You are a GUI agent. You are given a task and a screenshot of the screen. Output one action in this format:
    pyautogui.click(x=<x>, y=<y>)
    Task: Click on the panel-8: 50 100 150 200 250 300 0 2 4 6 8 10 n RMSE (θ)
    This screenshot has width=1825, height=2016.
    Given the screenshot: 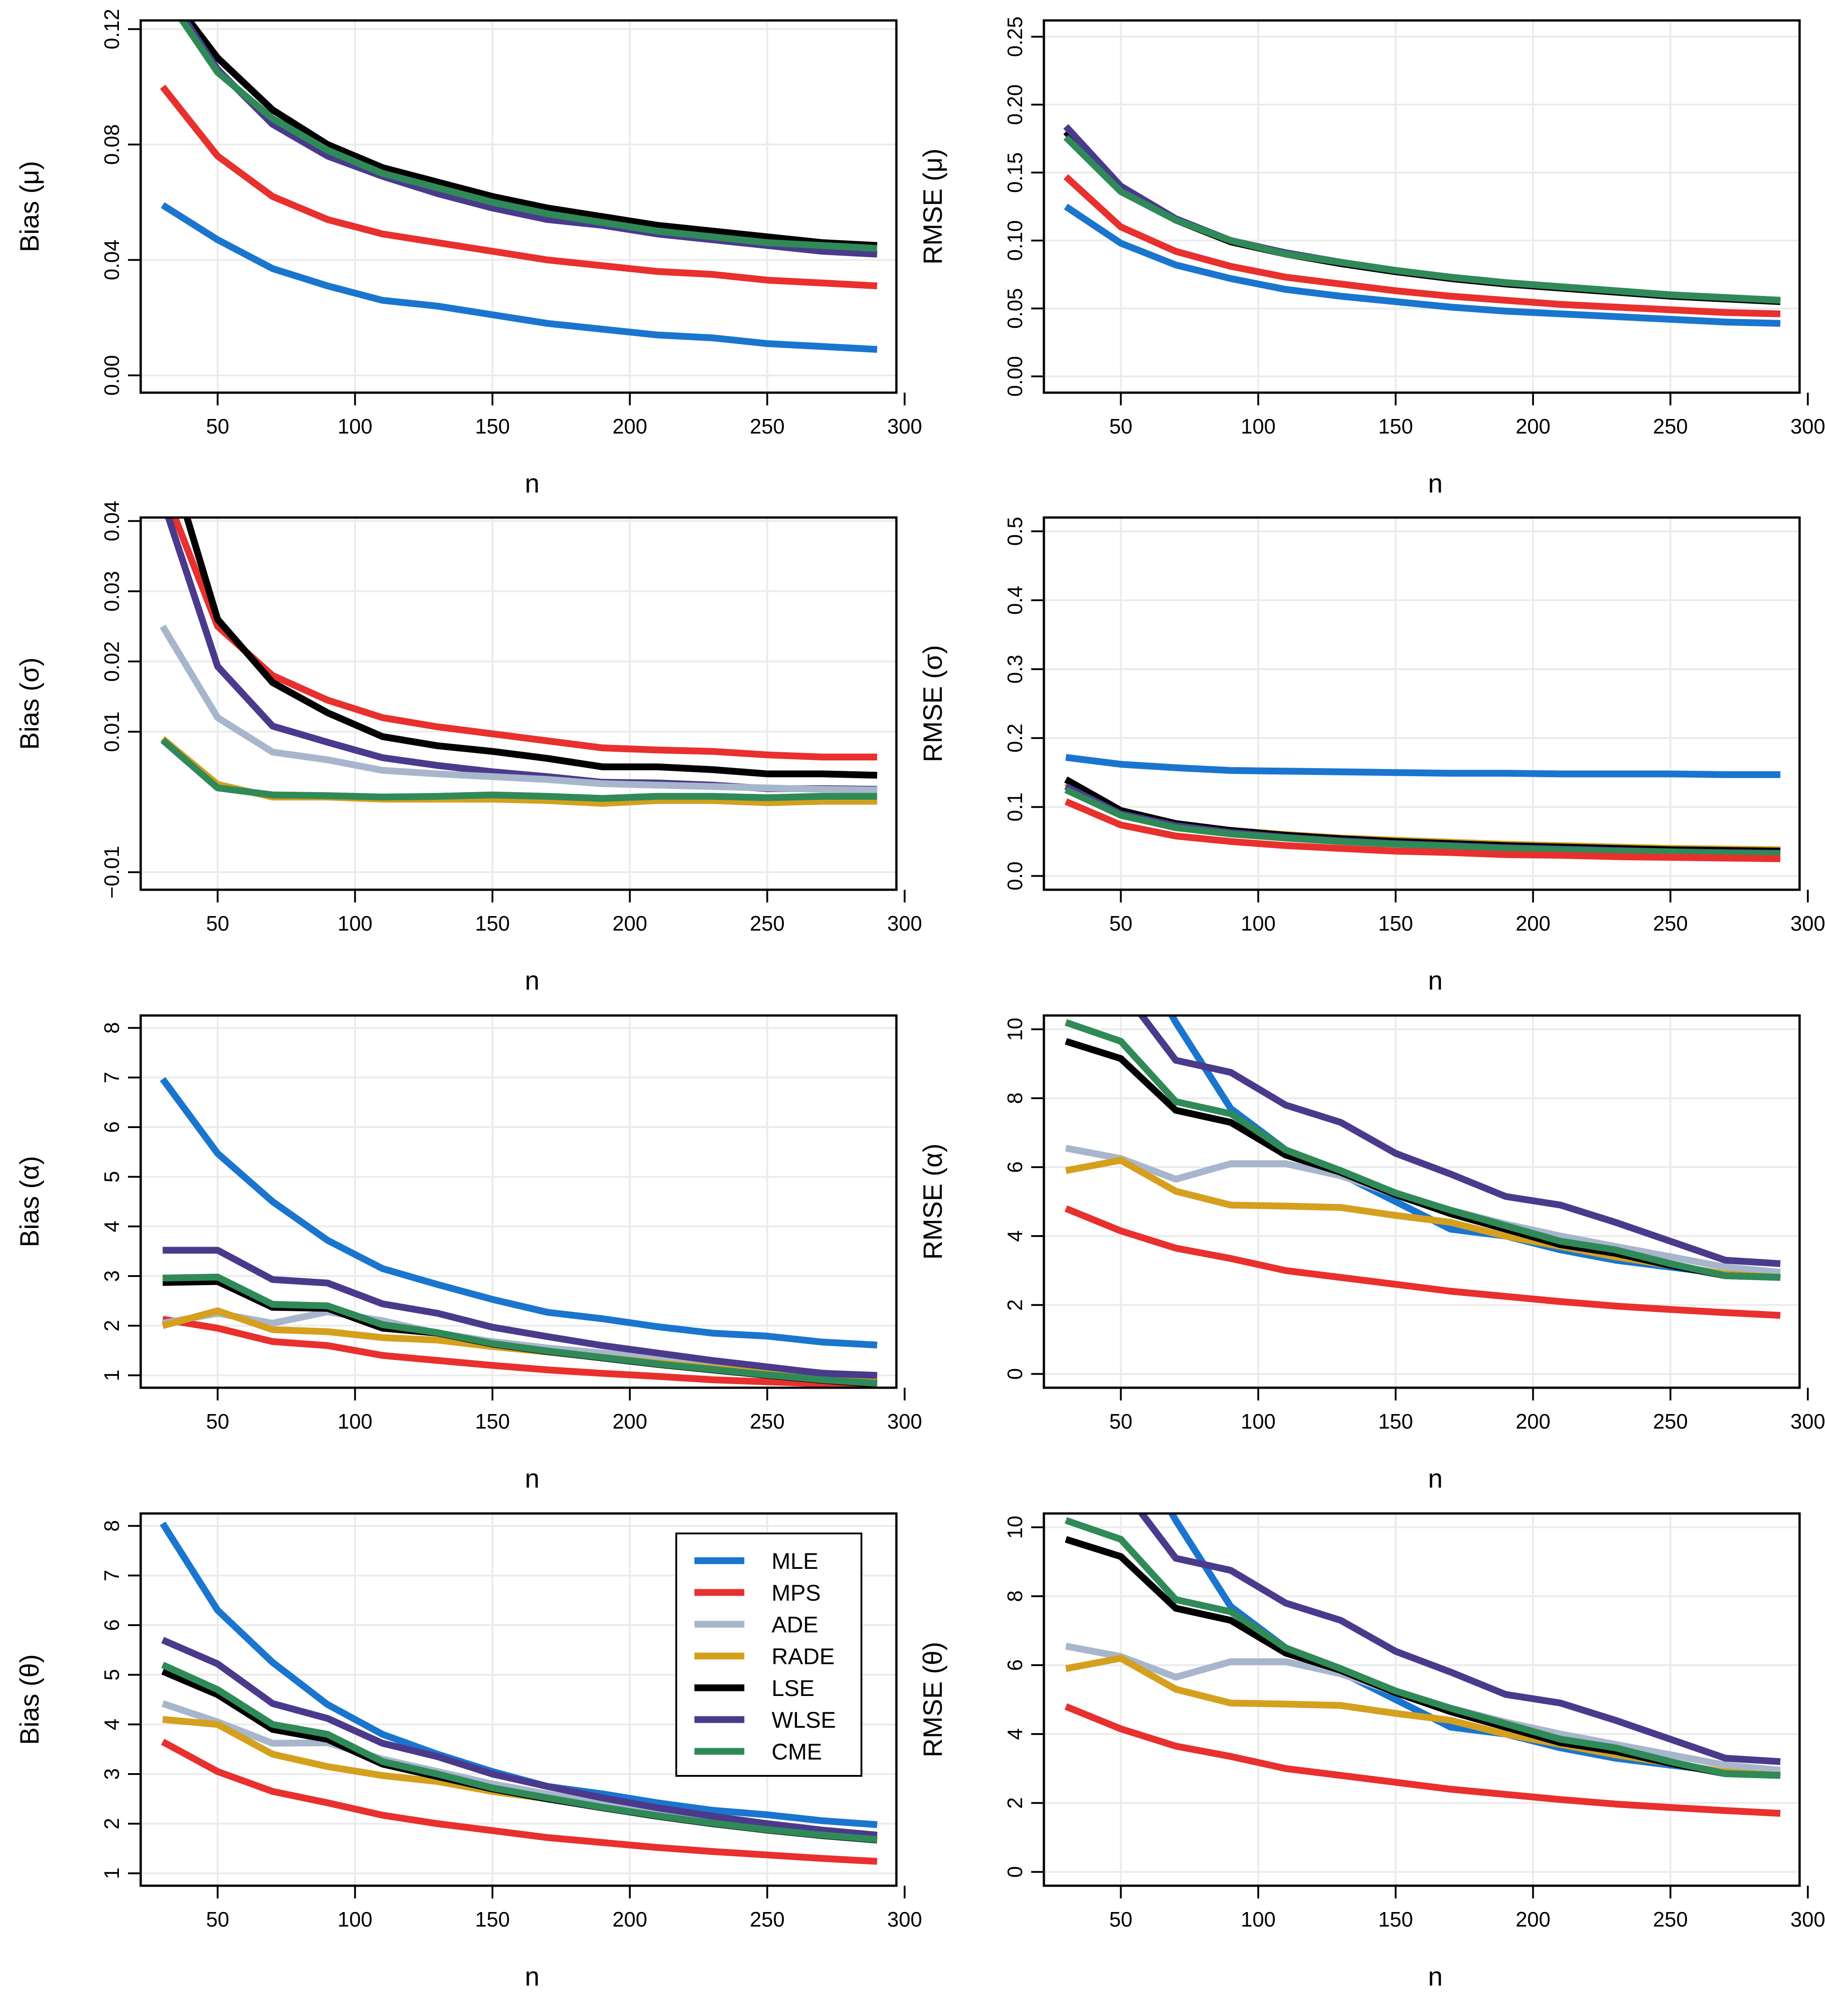 What is the action you would take?
    pyautogui.click(x=1371, y=1752)
    